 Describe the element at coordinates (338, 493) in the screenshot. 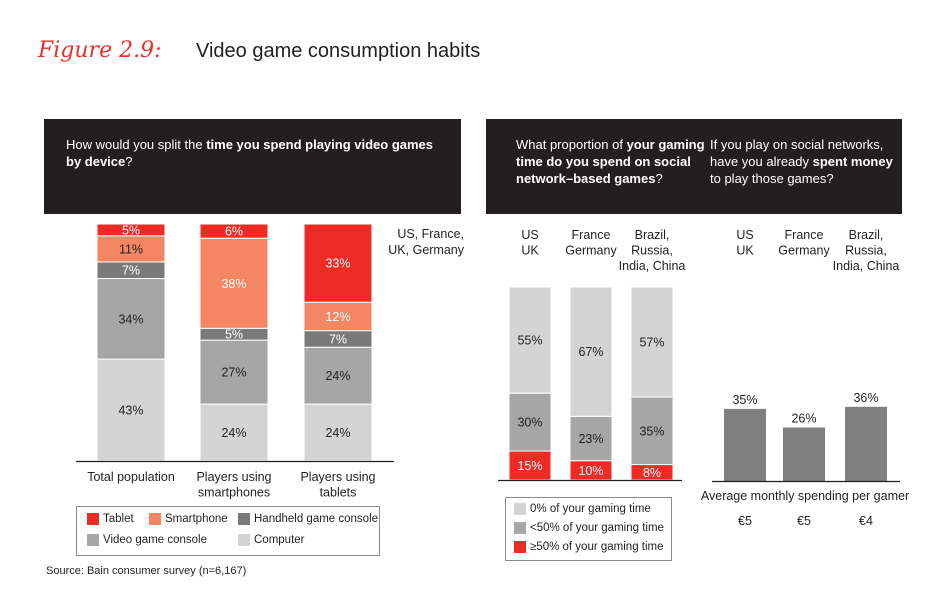

I see `category-label: tablets` at that location.